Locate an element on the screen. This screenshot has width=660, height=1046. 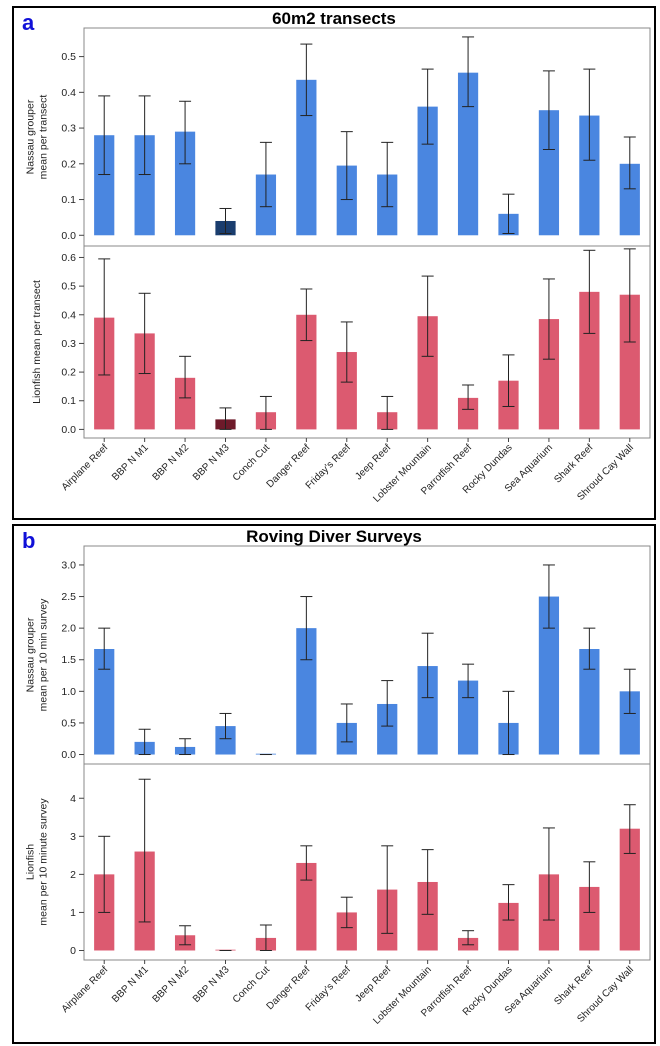
y-tick-label: 2.0 is located at coordinates (68, 629).